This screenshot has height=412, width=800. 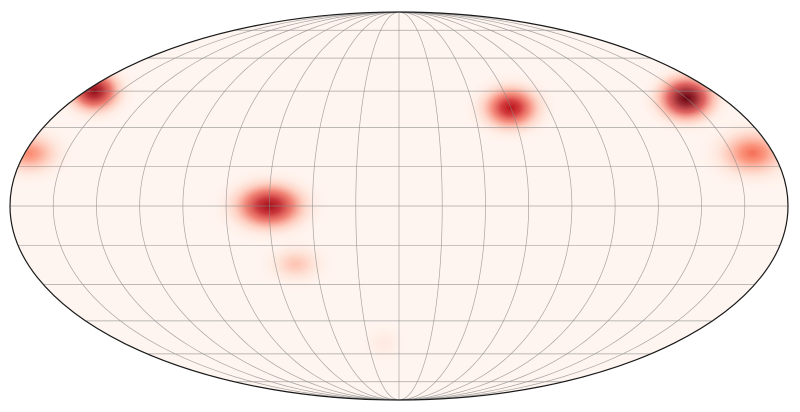 What do you see at coordinates (734, 153) in the screenshot?
I see `hotspot-east-edge-band` at bounding box center [734, 153].